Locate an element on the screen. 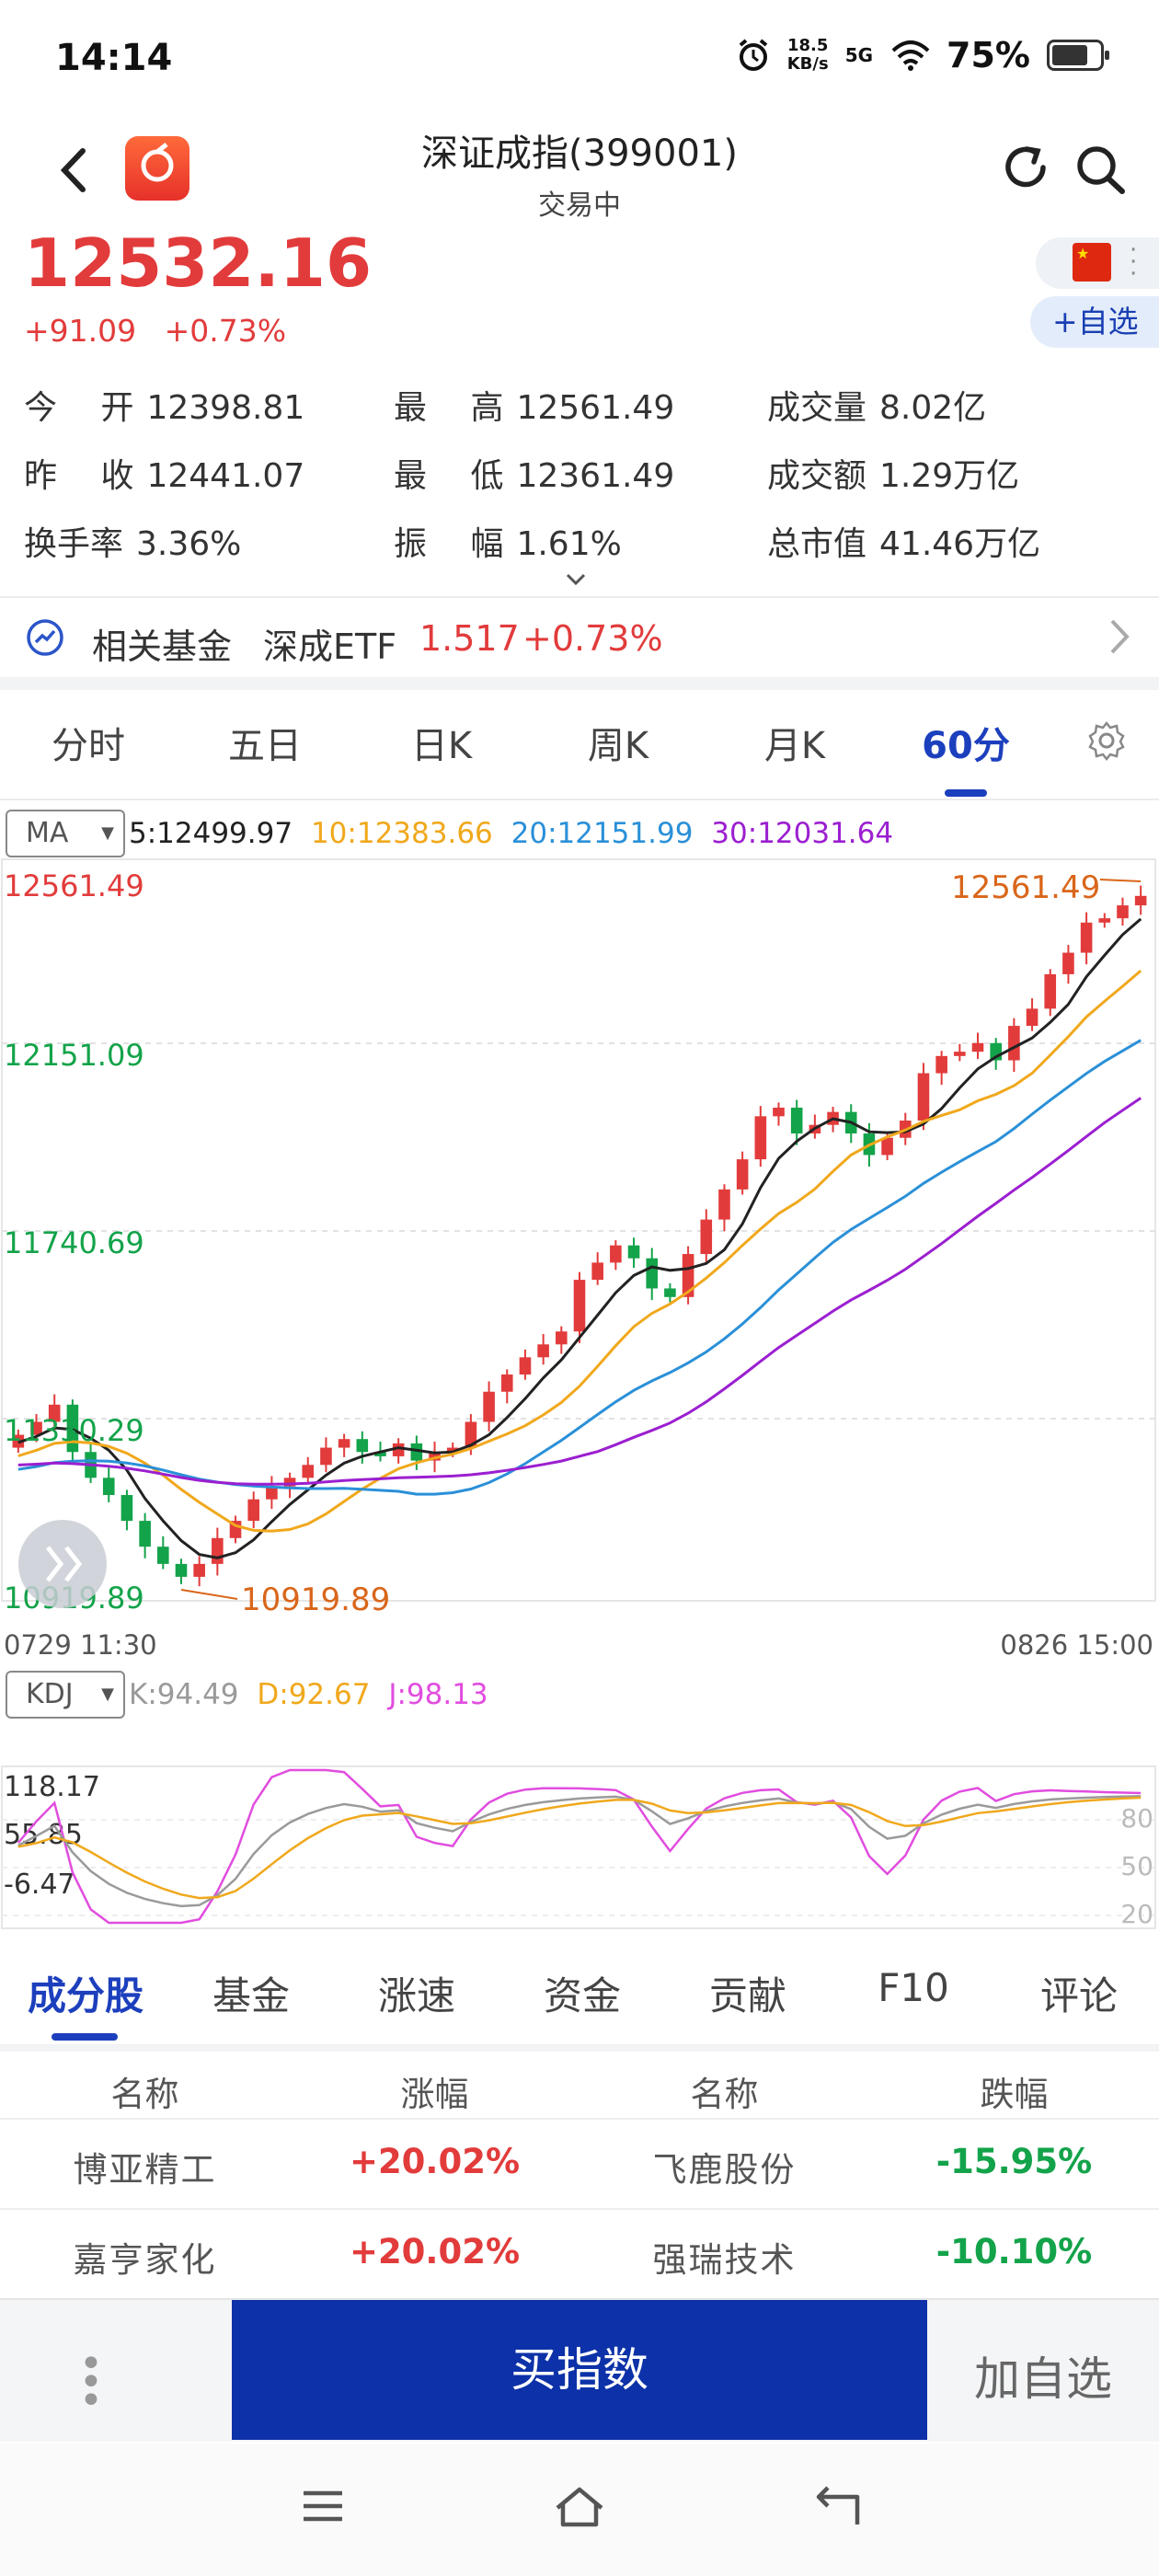 The image size is (1159, 2576). tab-month-k: 月K is located at coordinates (794, 746).